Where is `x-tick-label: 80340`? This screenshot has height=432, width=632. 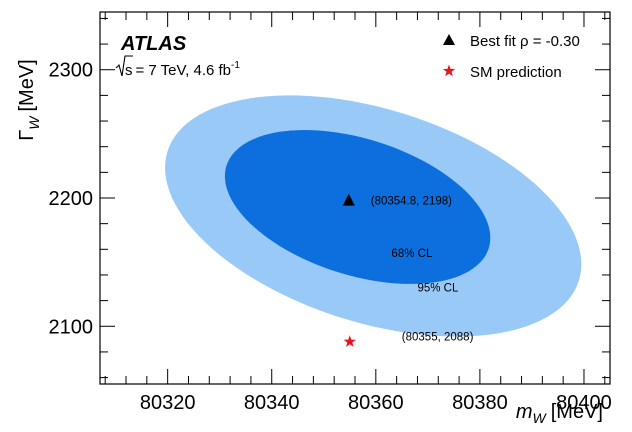 x-tick-label: 80340 is located at coordinates (272, 403).